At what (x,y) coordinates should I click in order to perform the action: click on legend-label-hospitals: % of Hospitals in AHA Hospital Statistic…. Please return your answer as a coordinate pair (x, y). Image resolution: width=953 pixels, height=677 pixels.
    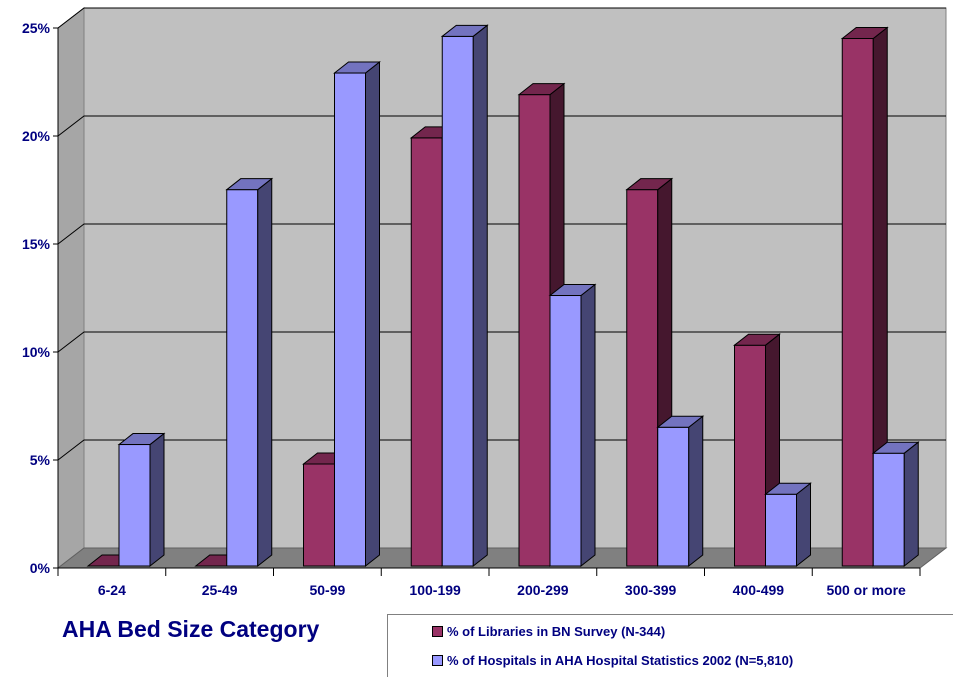
    Looking at the image, I should click on (620, 660).